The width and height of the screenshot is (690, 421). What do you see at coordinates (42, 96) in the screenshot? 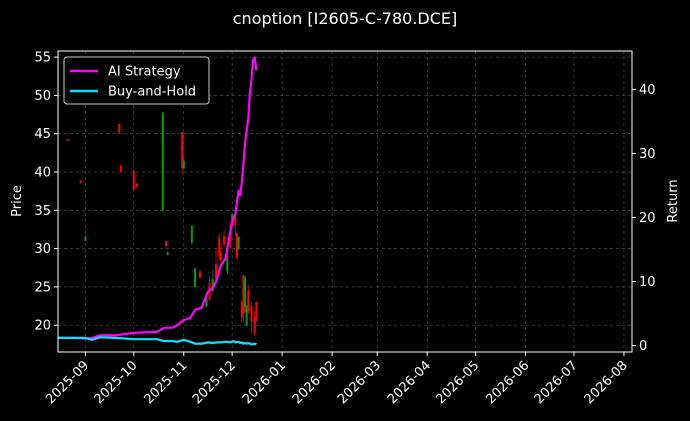
I see `y-left-tick-label: 50` at bounding box center [42, 96].